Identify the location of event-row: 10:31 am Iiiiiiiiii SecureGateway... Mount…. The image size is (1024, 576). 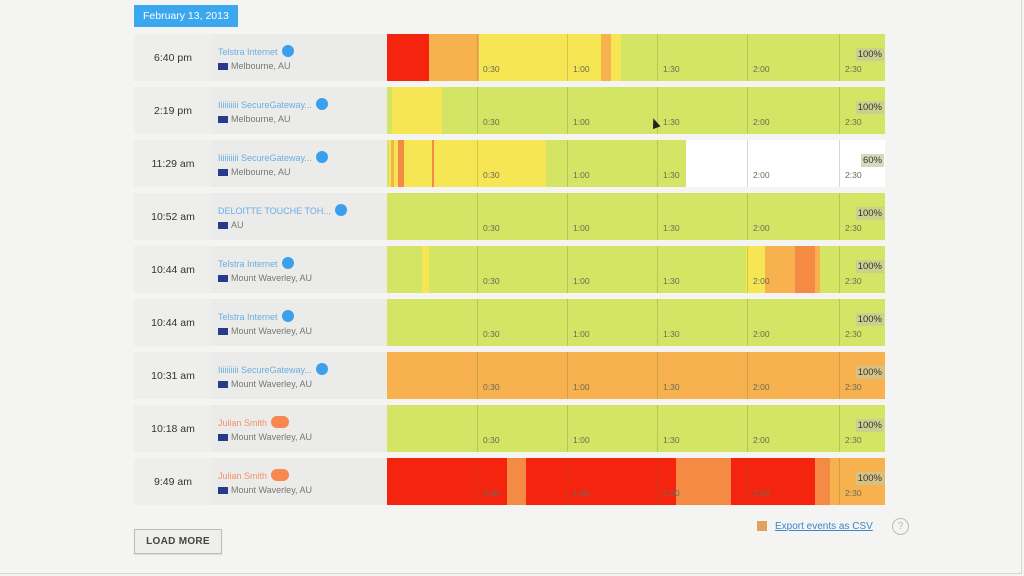
(509, 375).